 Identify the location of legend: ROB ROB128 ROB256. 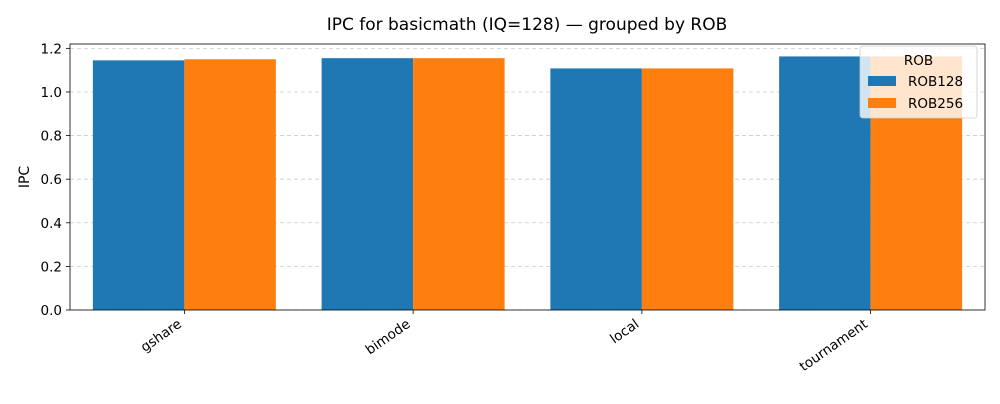
(918, 82).